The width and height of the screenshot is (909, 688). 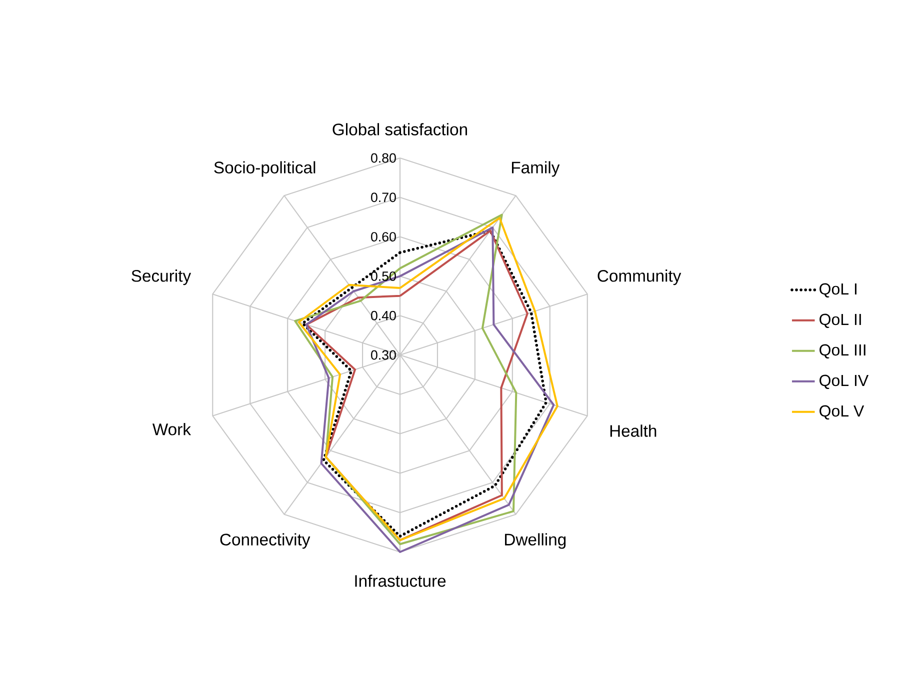 I want to click on spoke-label: Socio-political, so click(x=265, y=169).